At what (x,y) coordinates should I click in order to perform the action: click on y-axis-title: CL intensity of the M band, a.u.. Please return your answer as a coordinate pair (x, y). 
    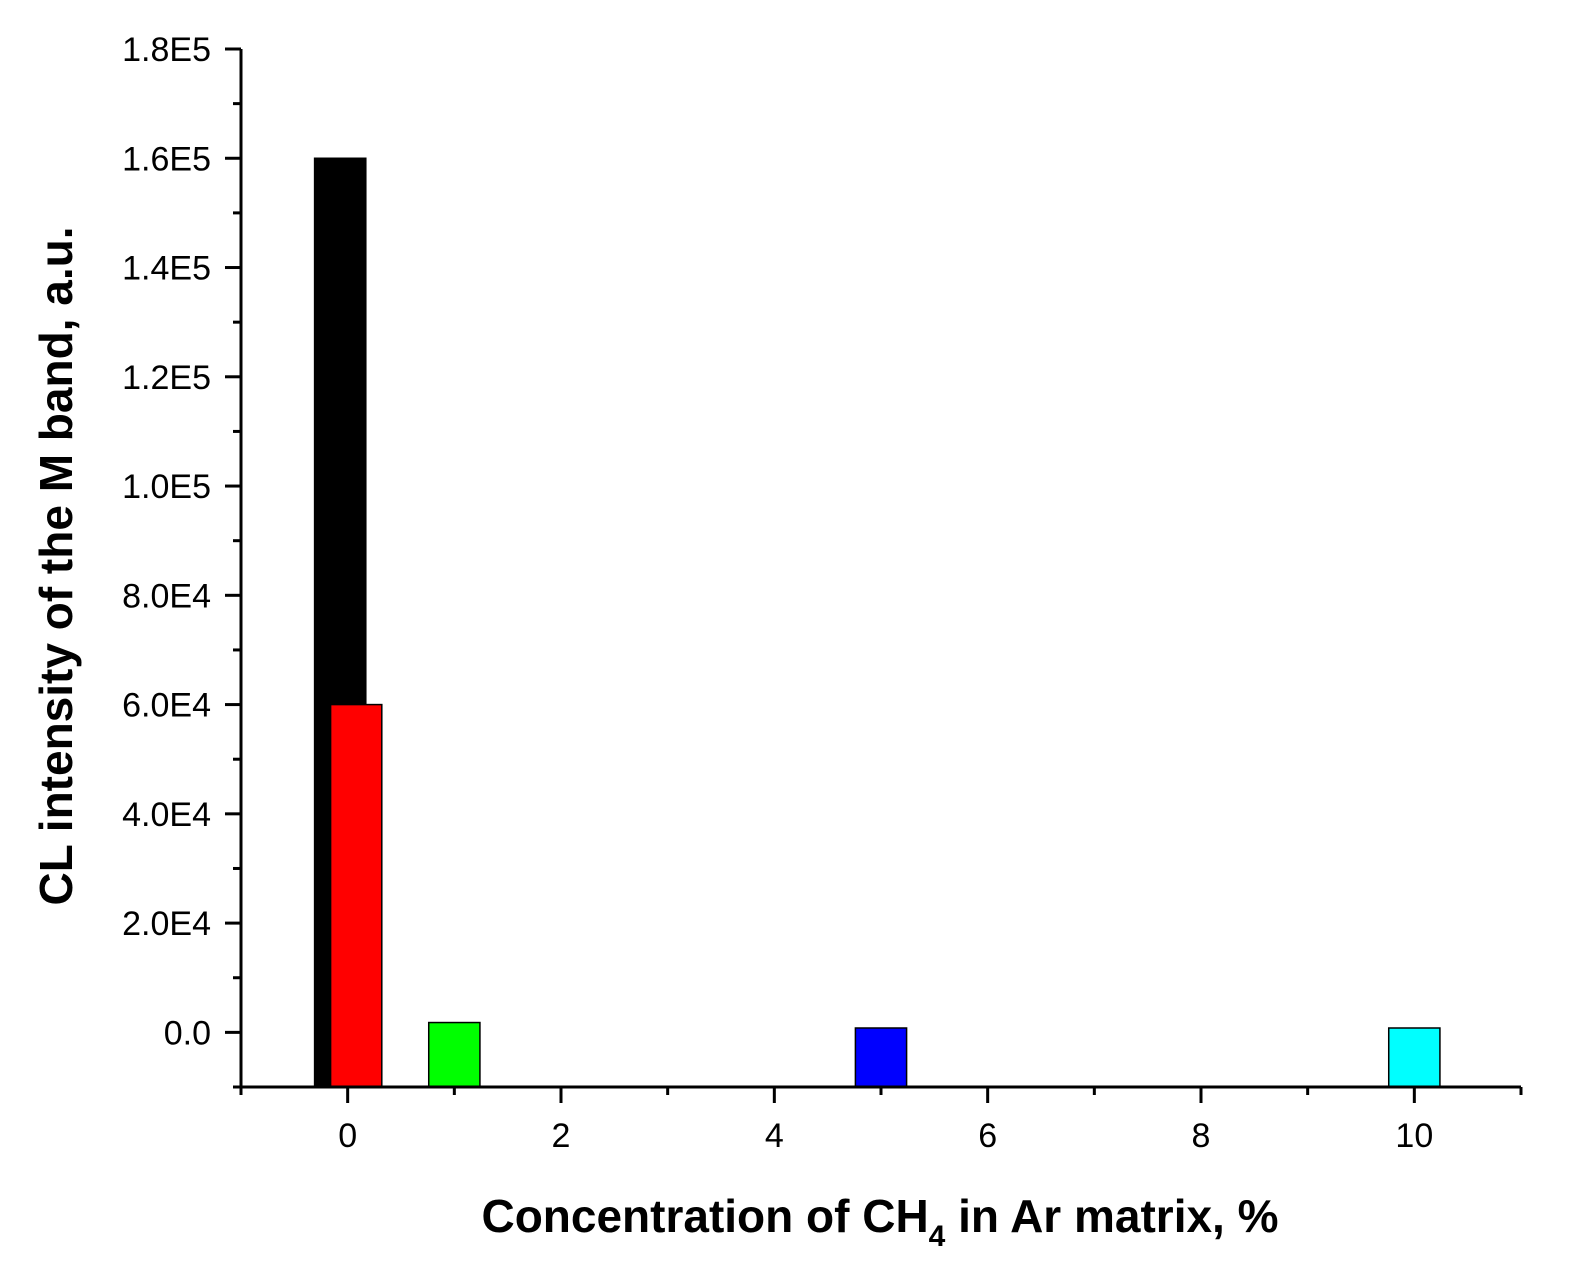
    Looking at the image, I should click on (56, 566).